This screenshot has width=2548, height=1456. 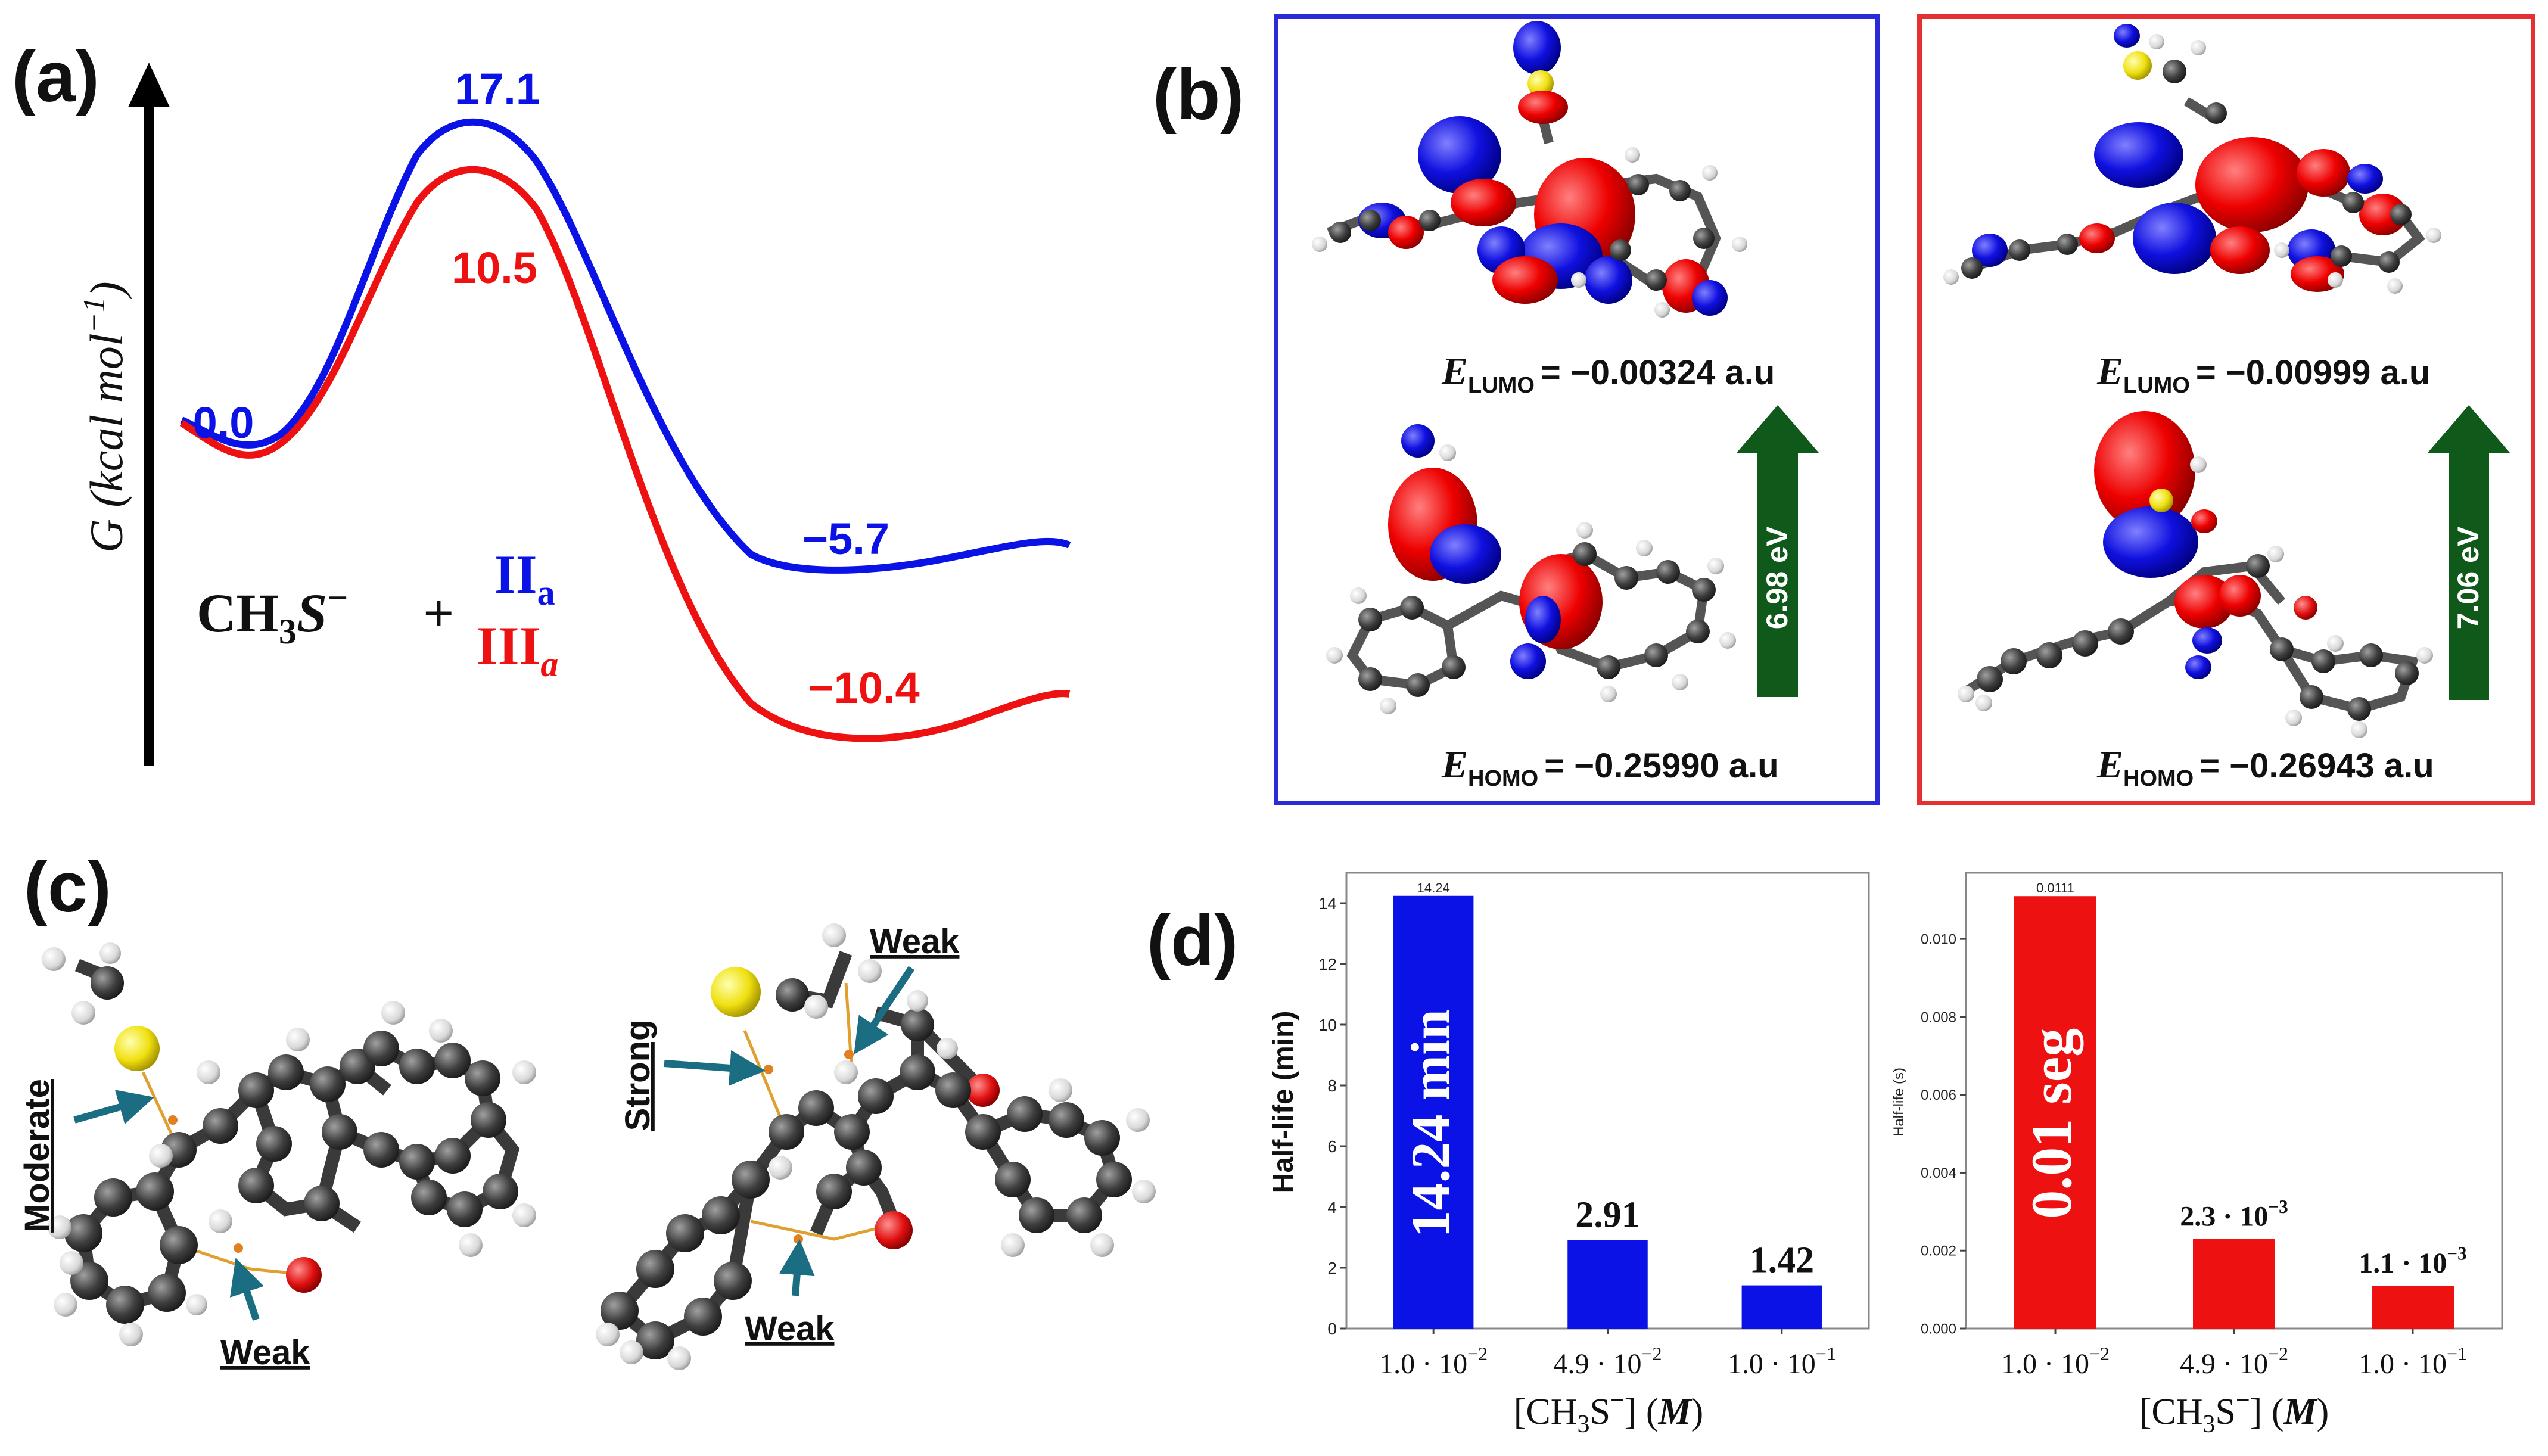 I want to click on panel-d-label: (d), so click(x=1192, y=941).